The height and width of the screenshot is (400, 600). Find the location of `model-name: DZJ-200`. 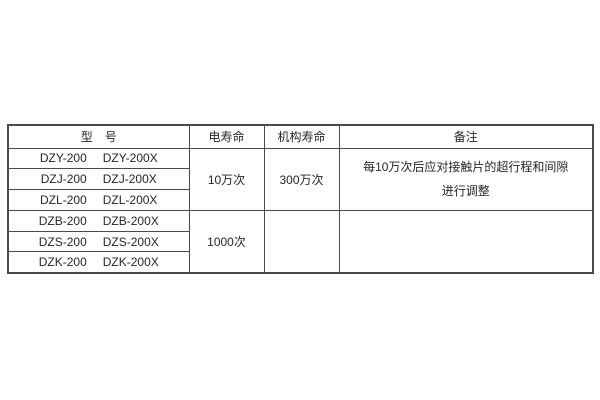

model-name: DZJ-200 is located at coordinates (63, 179).